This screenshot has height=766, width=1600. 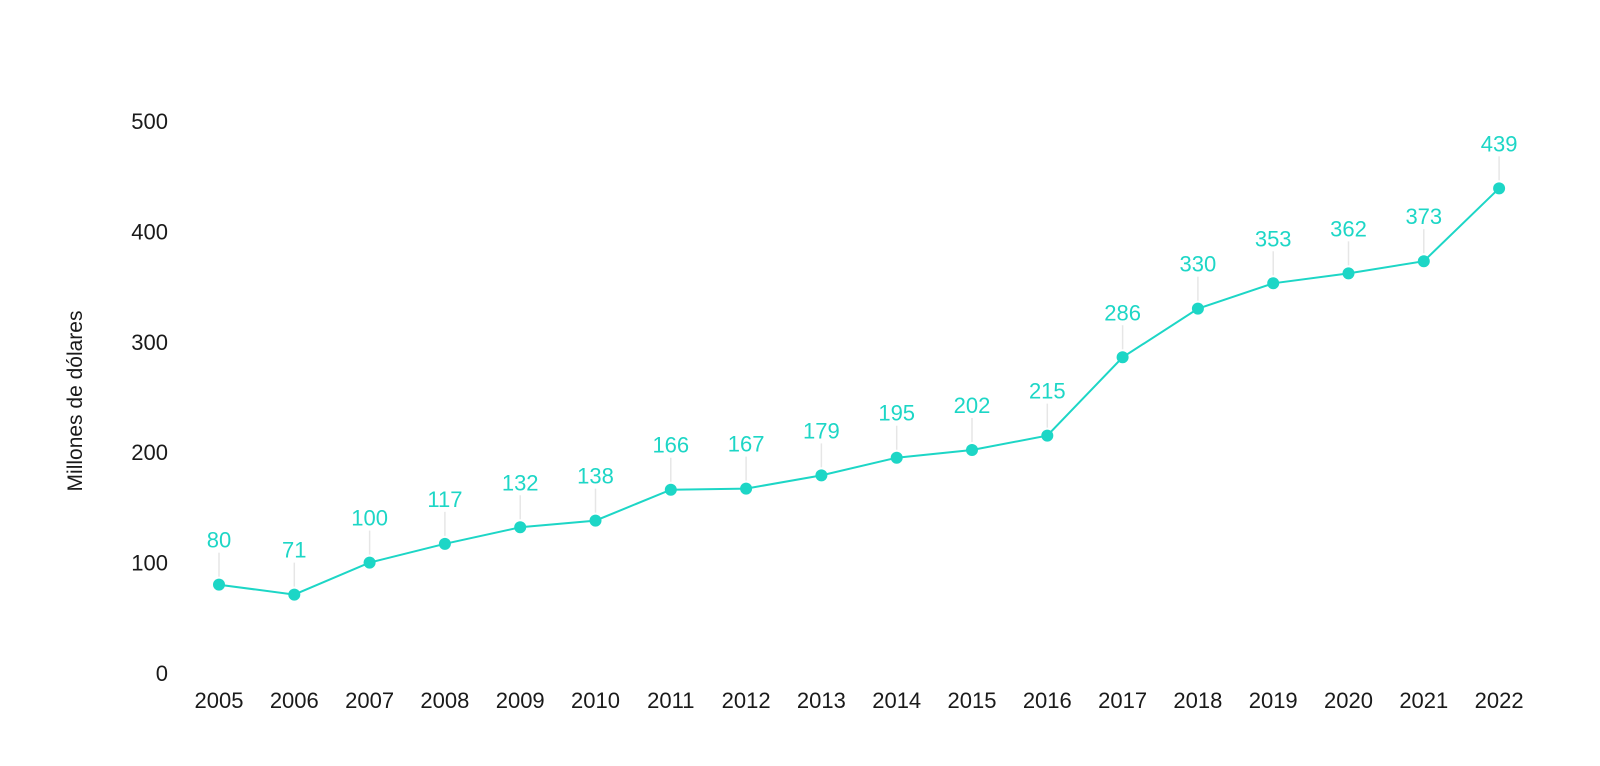 What do you see at coordinates (369, 700) in the screenshot?
I see `x-tick-label: 2007` at bounding box center [369, 700].